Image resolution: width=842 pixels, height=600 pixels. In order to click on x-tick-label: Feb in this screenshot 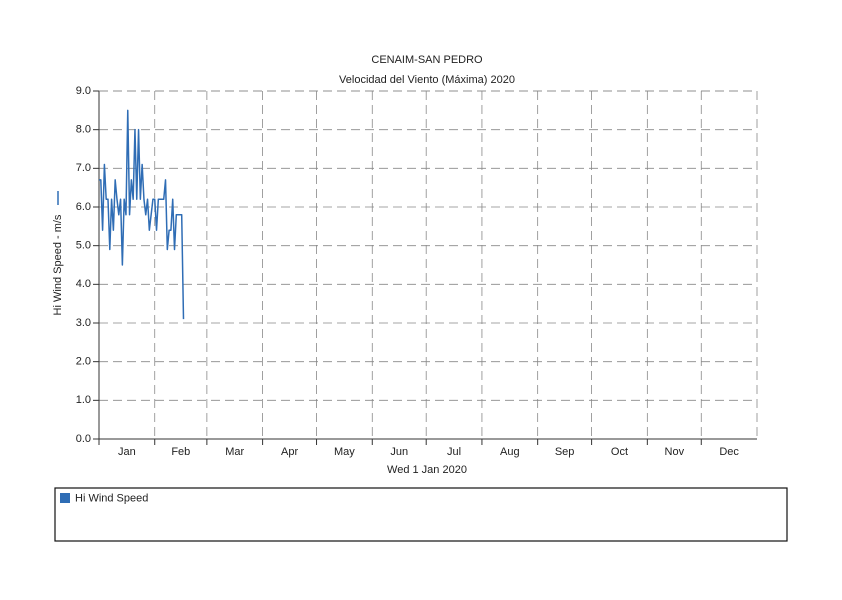, I will do `click(180, 452)`.